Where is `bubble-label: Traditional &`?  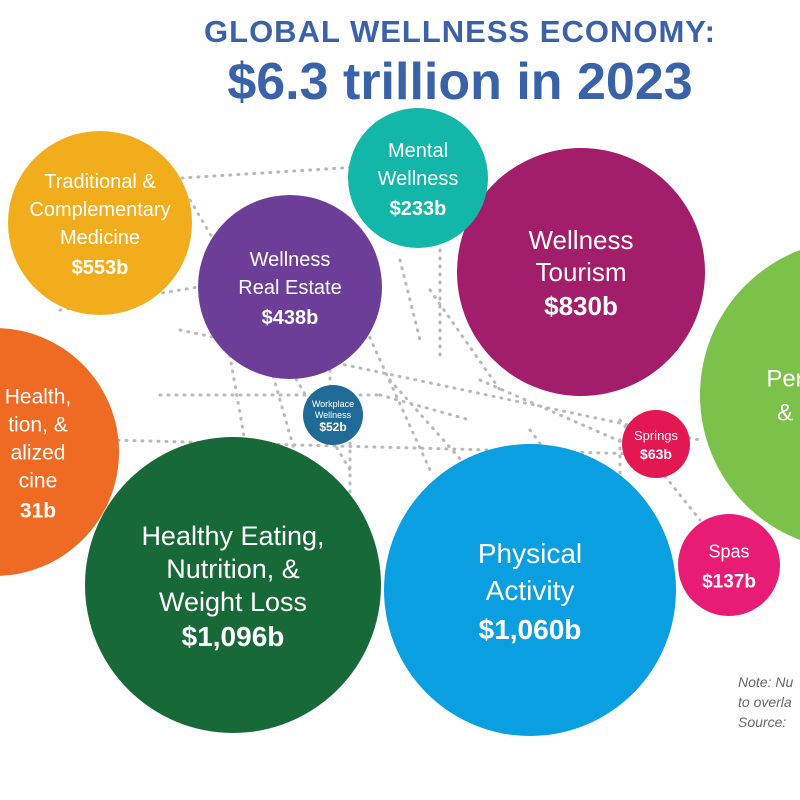
bubble-label: Traditional & is located at coordinates (100, 182).